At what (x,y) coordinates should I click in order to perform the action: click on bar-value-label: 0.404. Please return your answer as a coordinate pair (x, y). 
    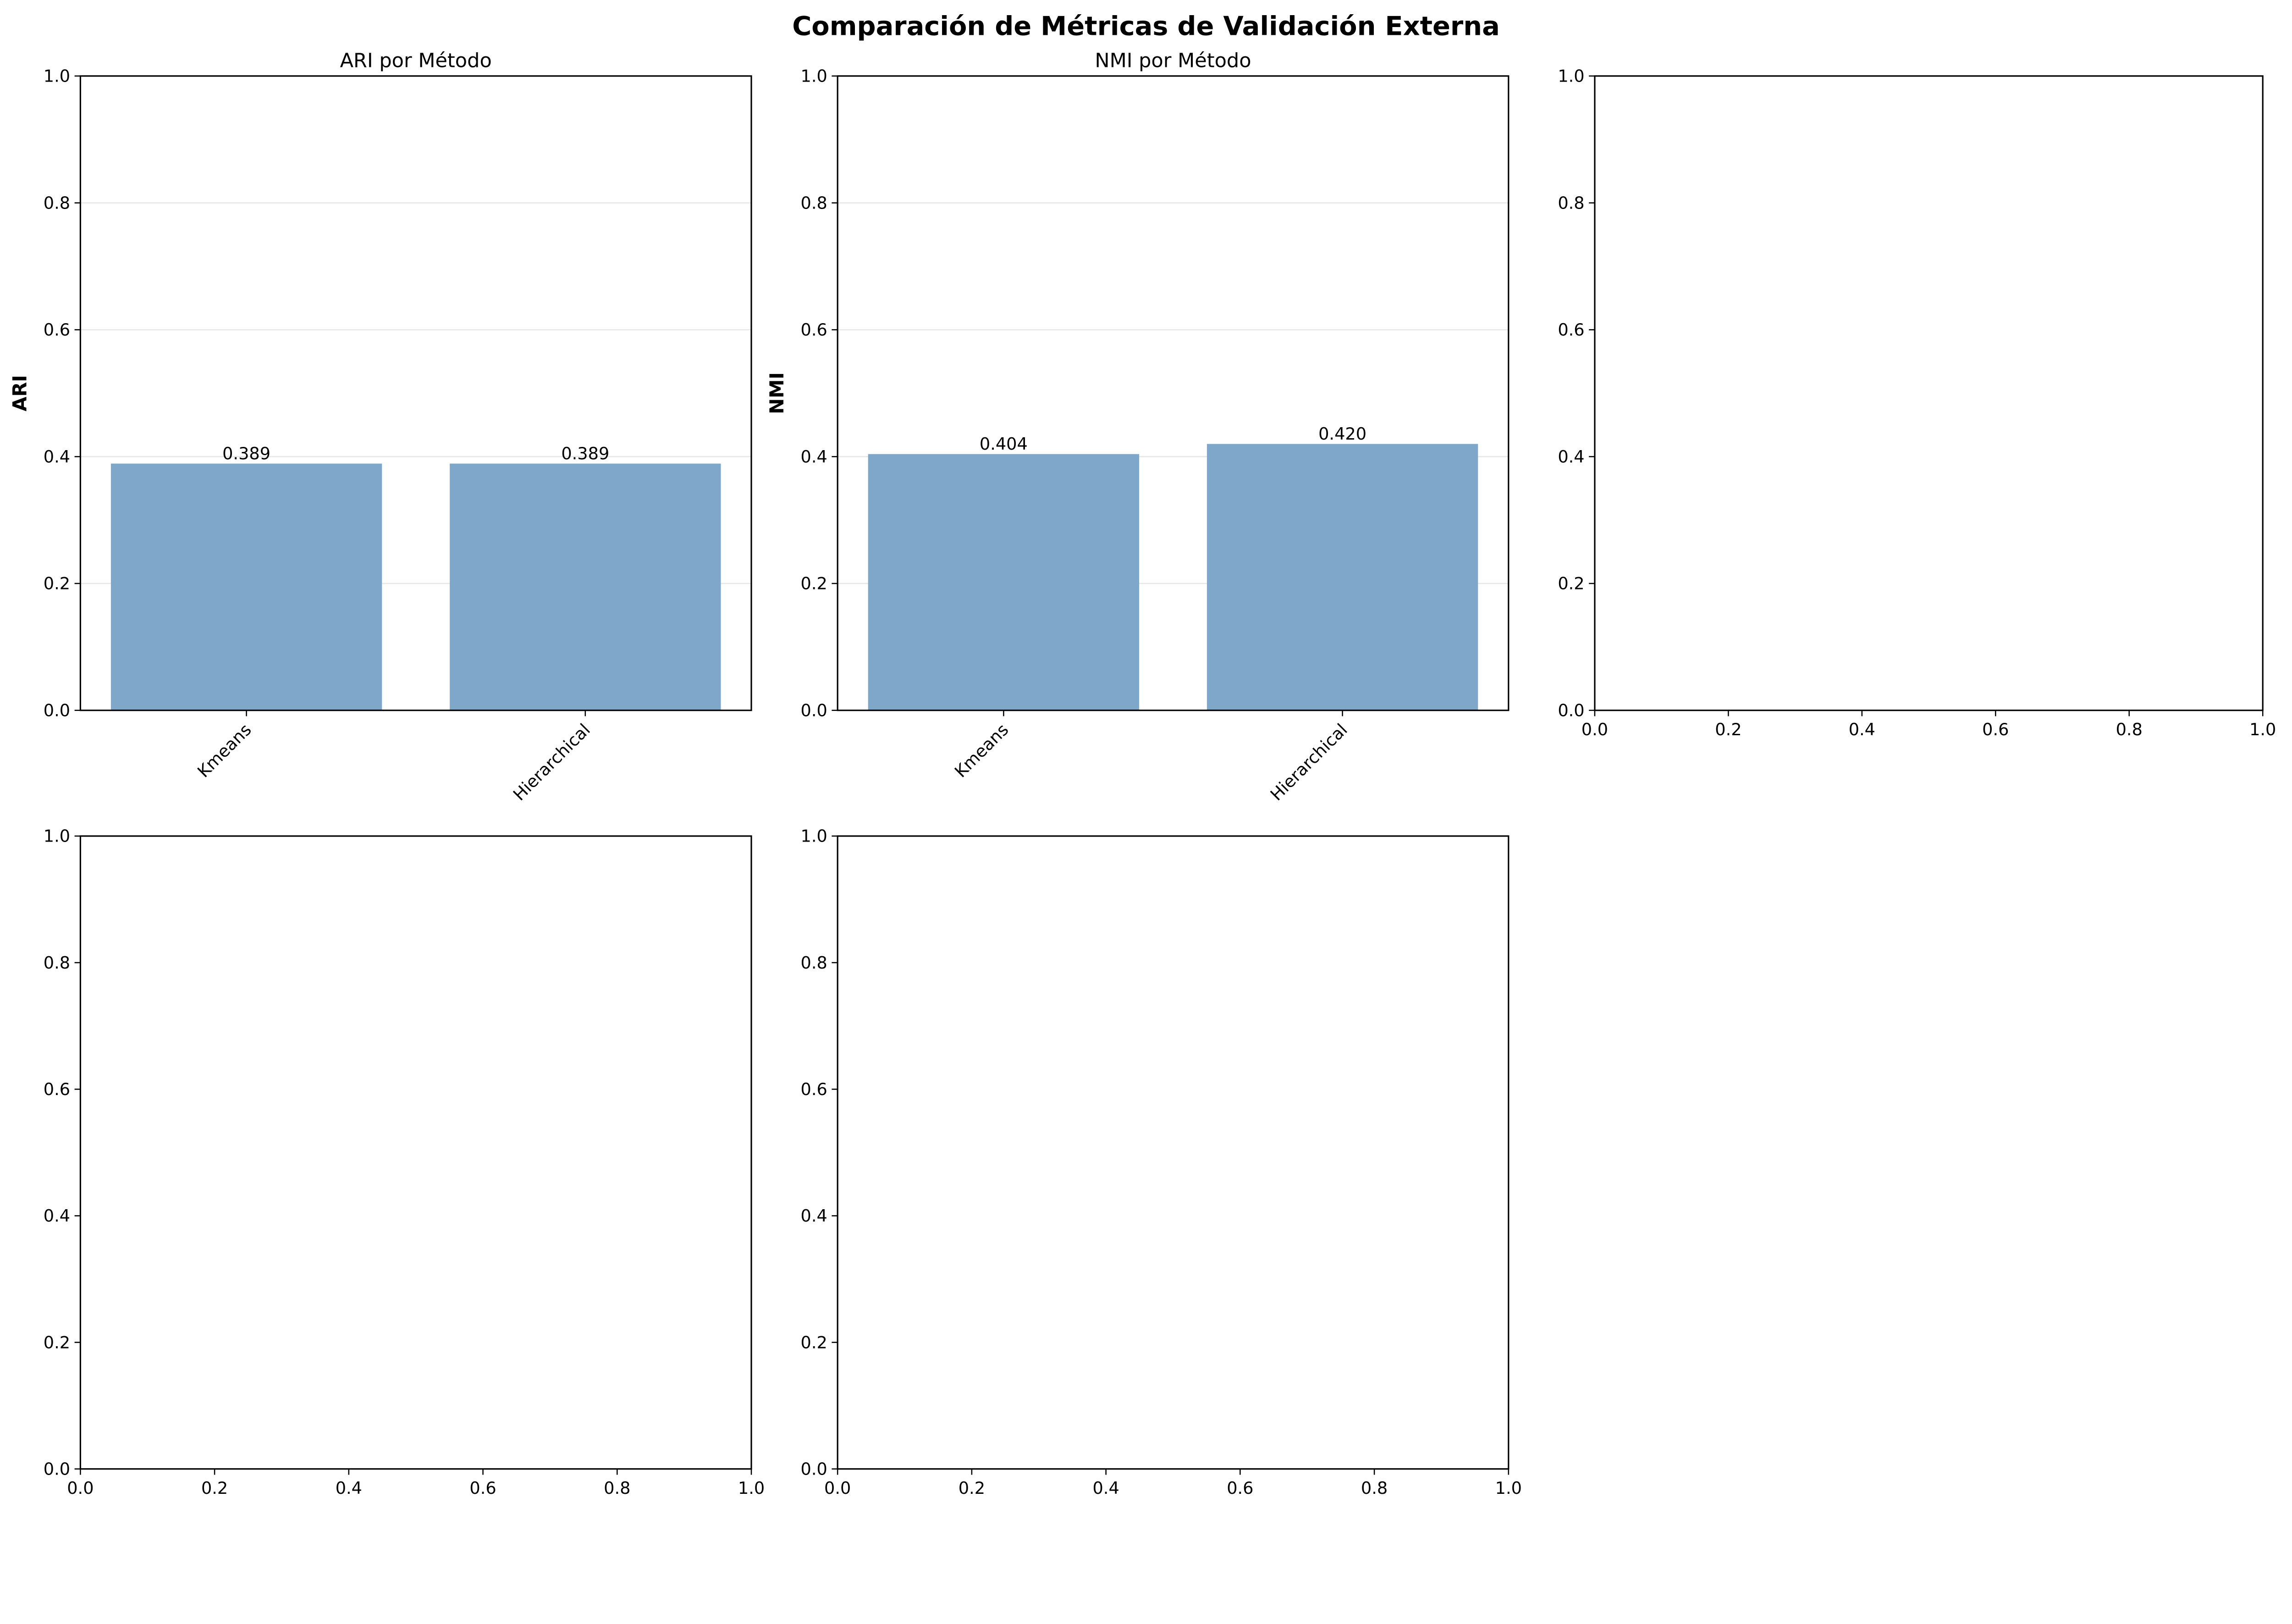
    Looking at the image, I should click on (1004, 444).